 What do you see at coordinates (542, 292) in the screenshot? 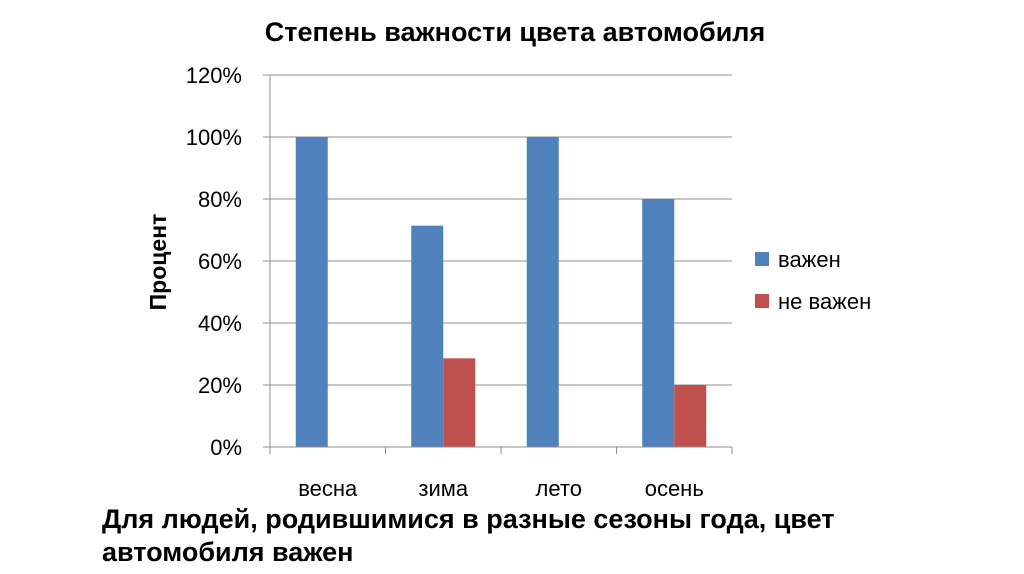
I see `bar-лето-важен` at bounding box center [542, 292].